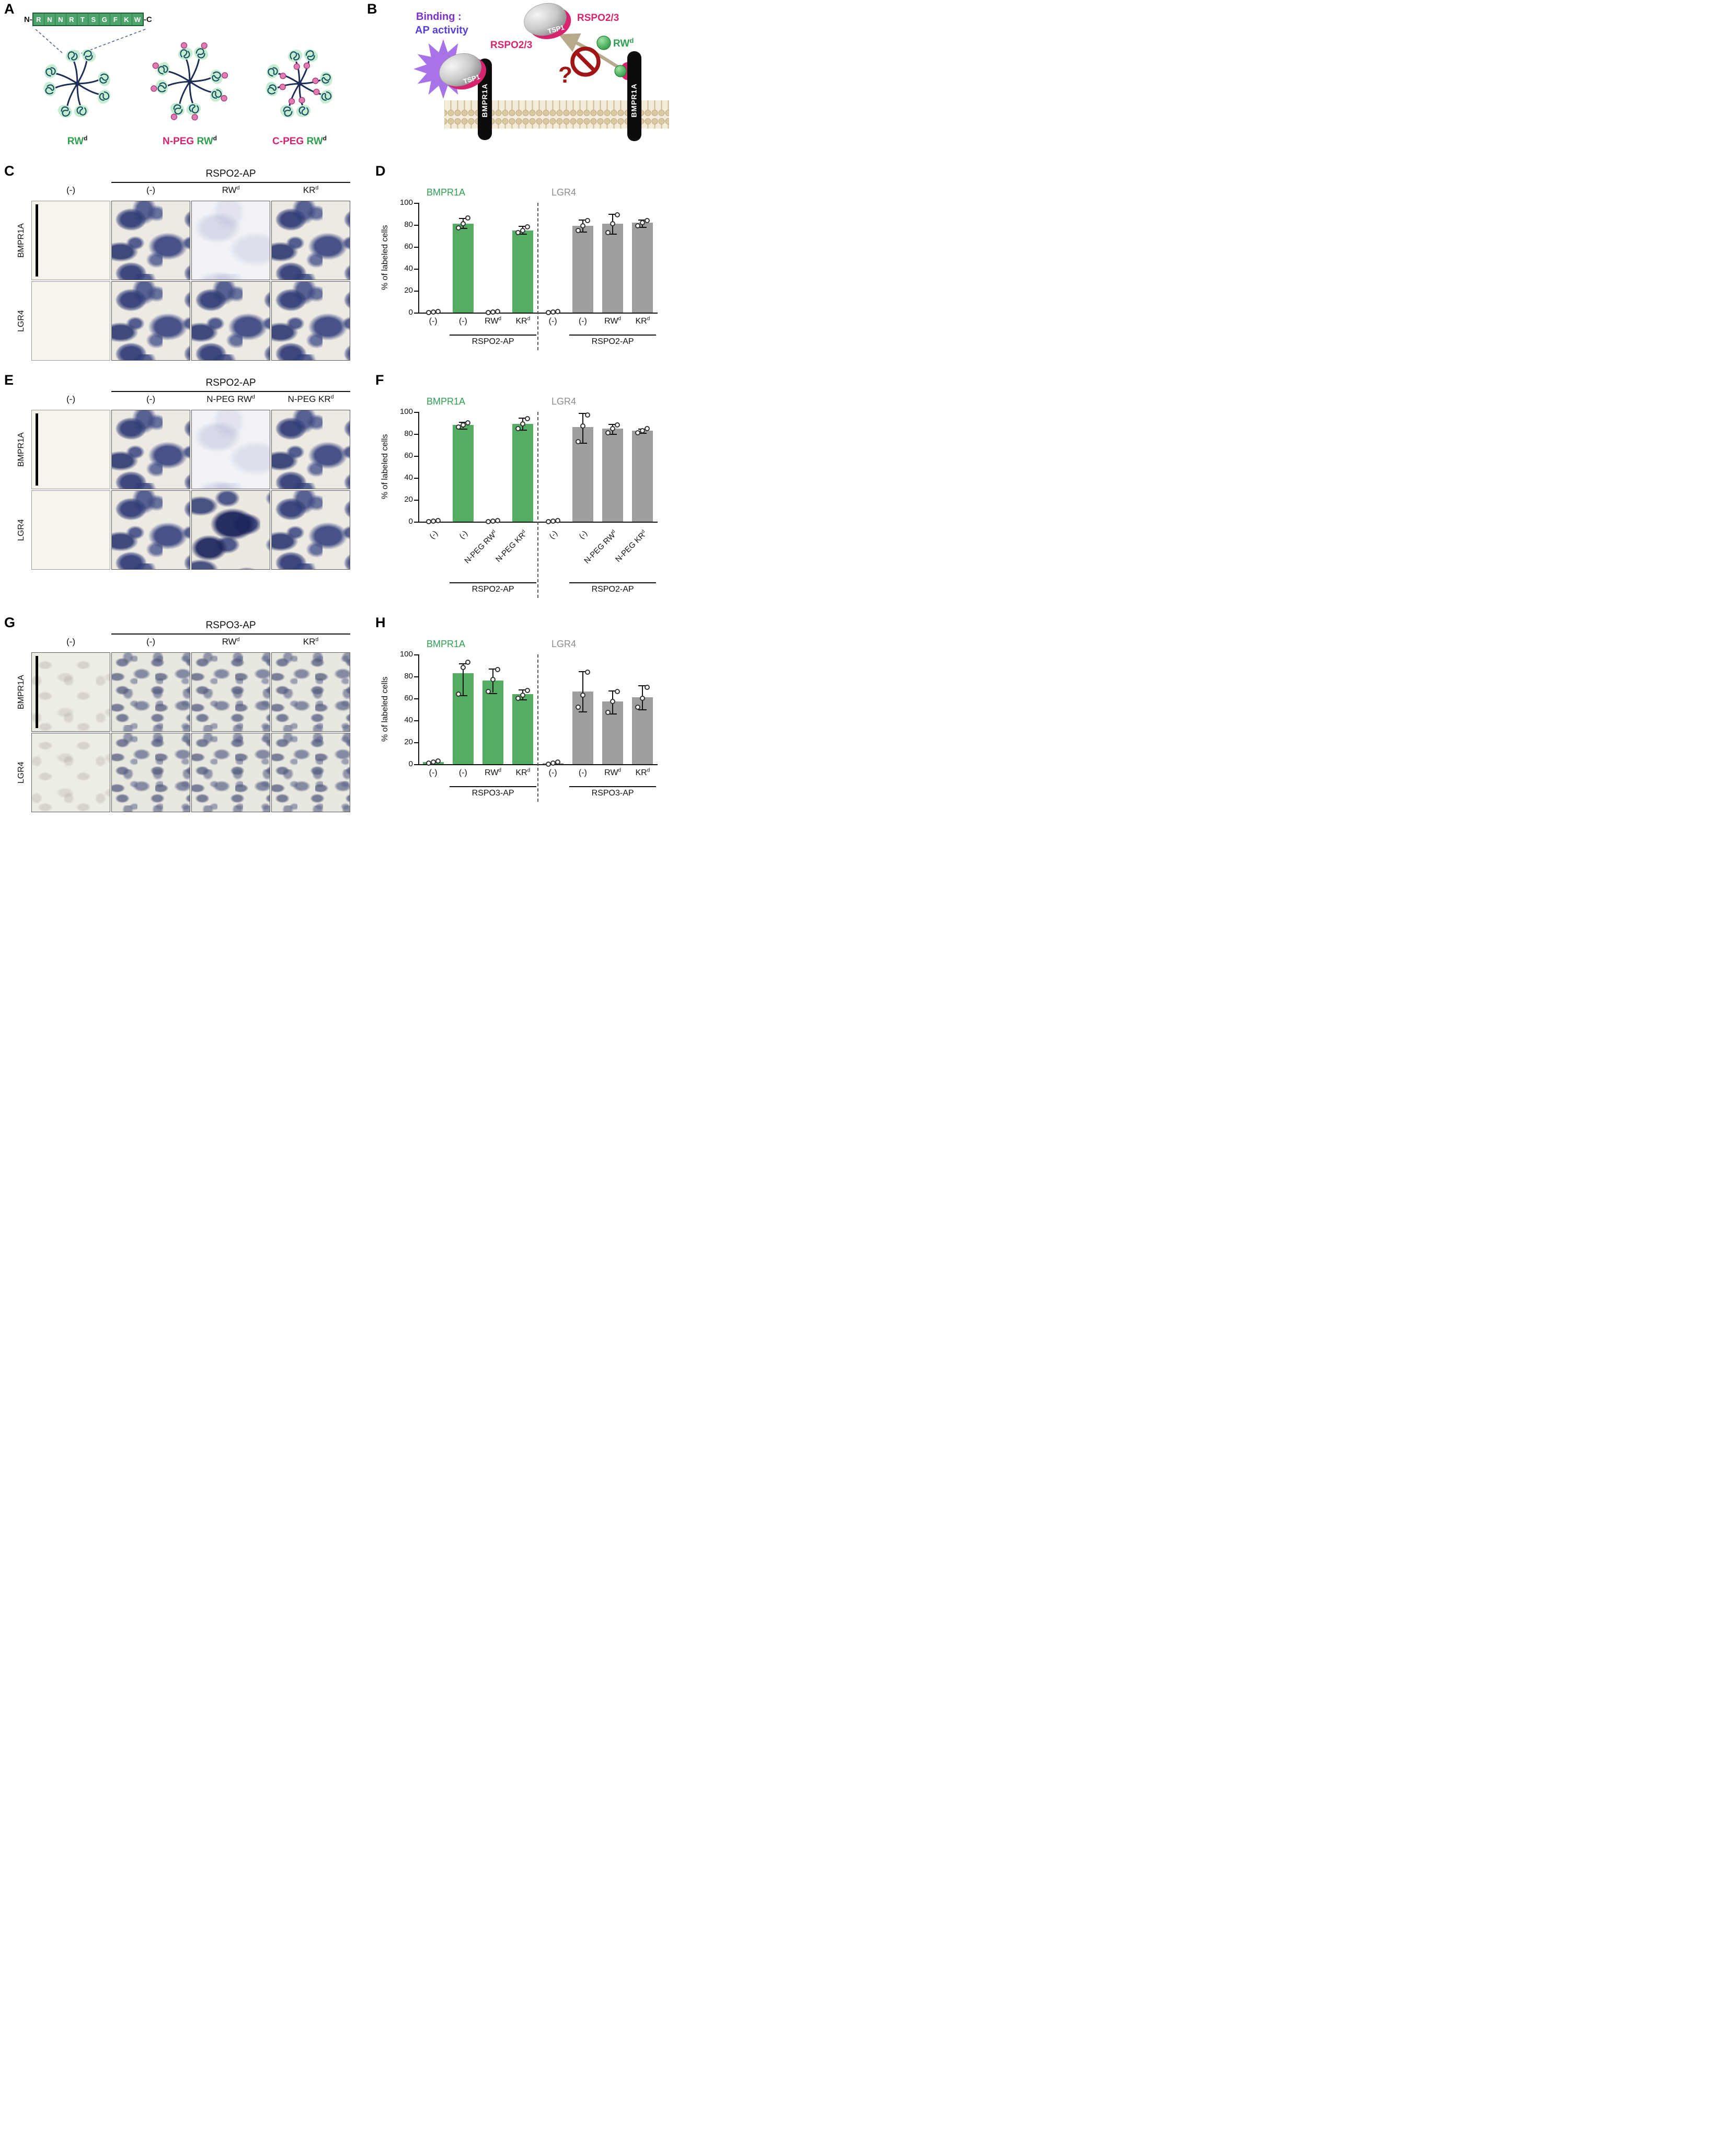  What do you see at coordinates (463, 71) in the screenshot?
I see `rspo-tsp1-complex-left: TSP1` at bounding box center [463, 71].